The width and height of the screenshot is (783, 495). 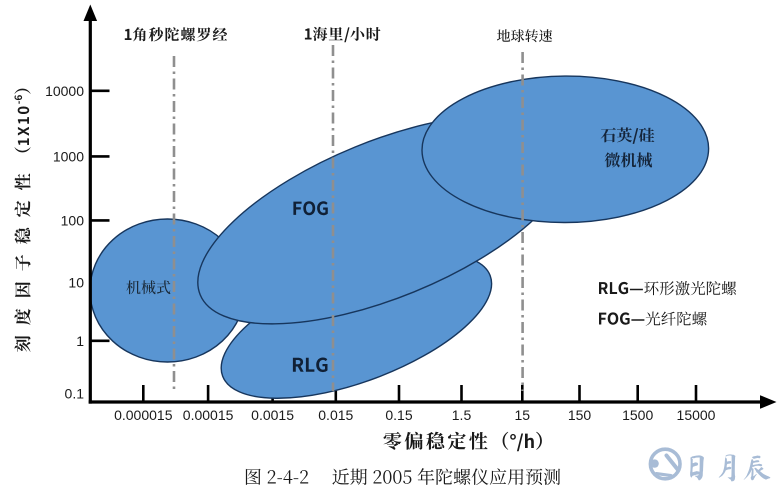 I want to click on svg-text: 150, so click(x=580, y=415).